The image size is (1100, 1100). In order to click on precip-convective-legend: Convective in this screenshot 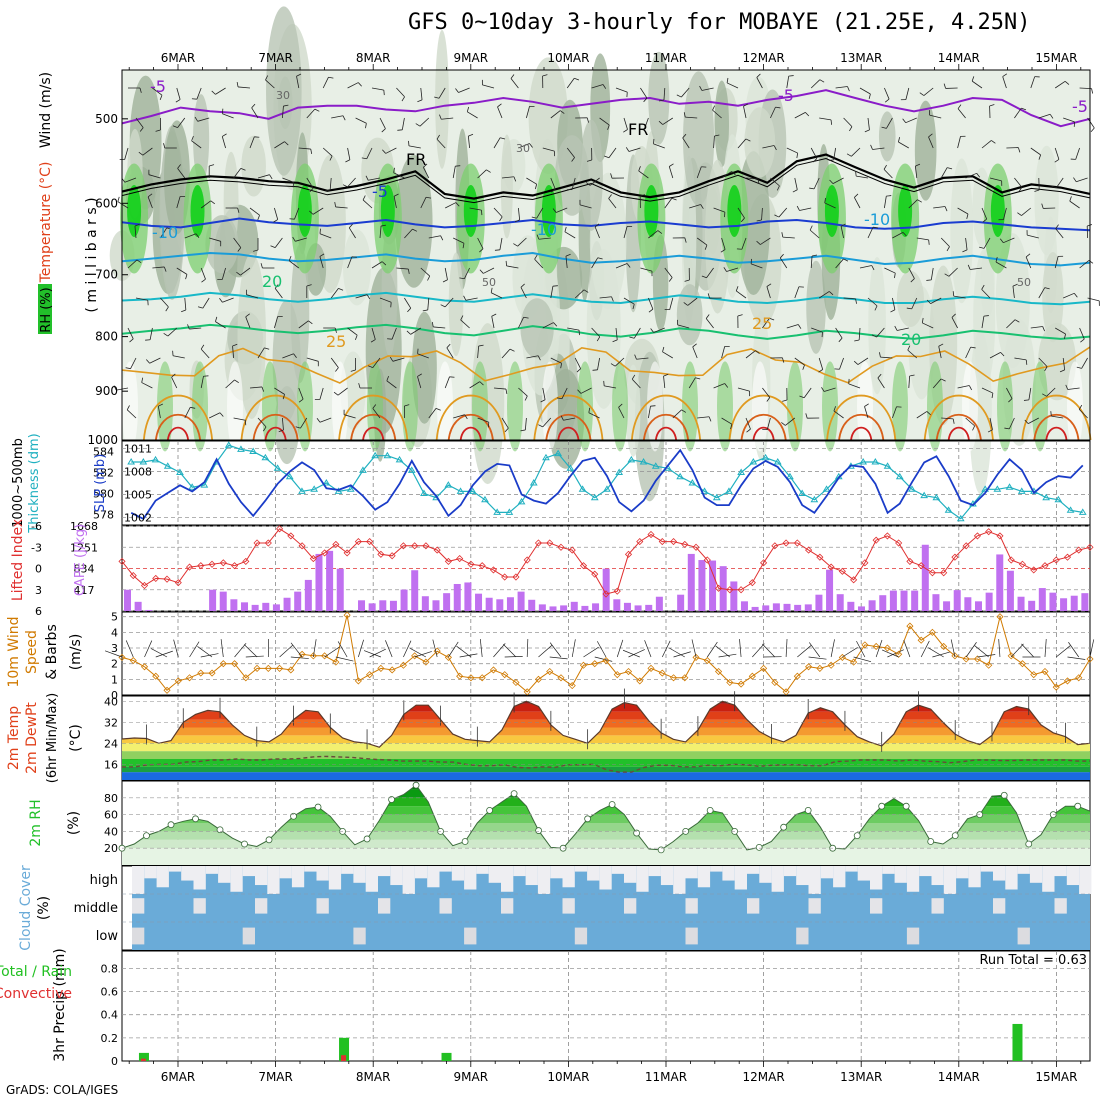, I will do `click(36, 994)`.